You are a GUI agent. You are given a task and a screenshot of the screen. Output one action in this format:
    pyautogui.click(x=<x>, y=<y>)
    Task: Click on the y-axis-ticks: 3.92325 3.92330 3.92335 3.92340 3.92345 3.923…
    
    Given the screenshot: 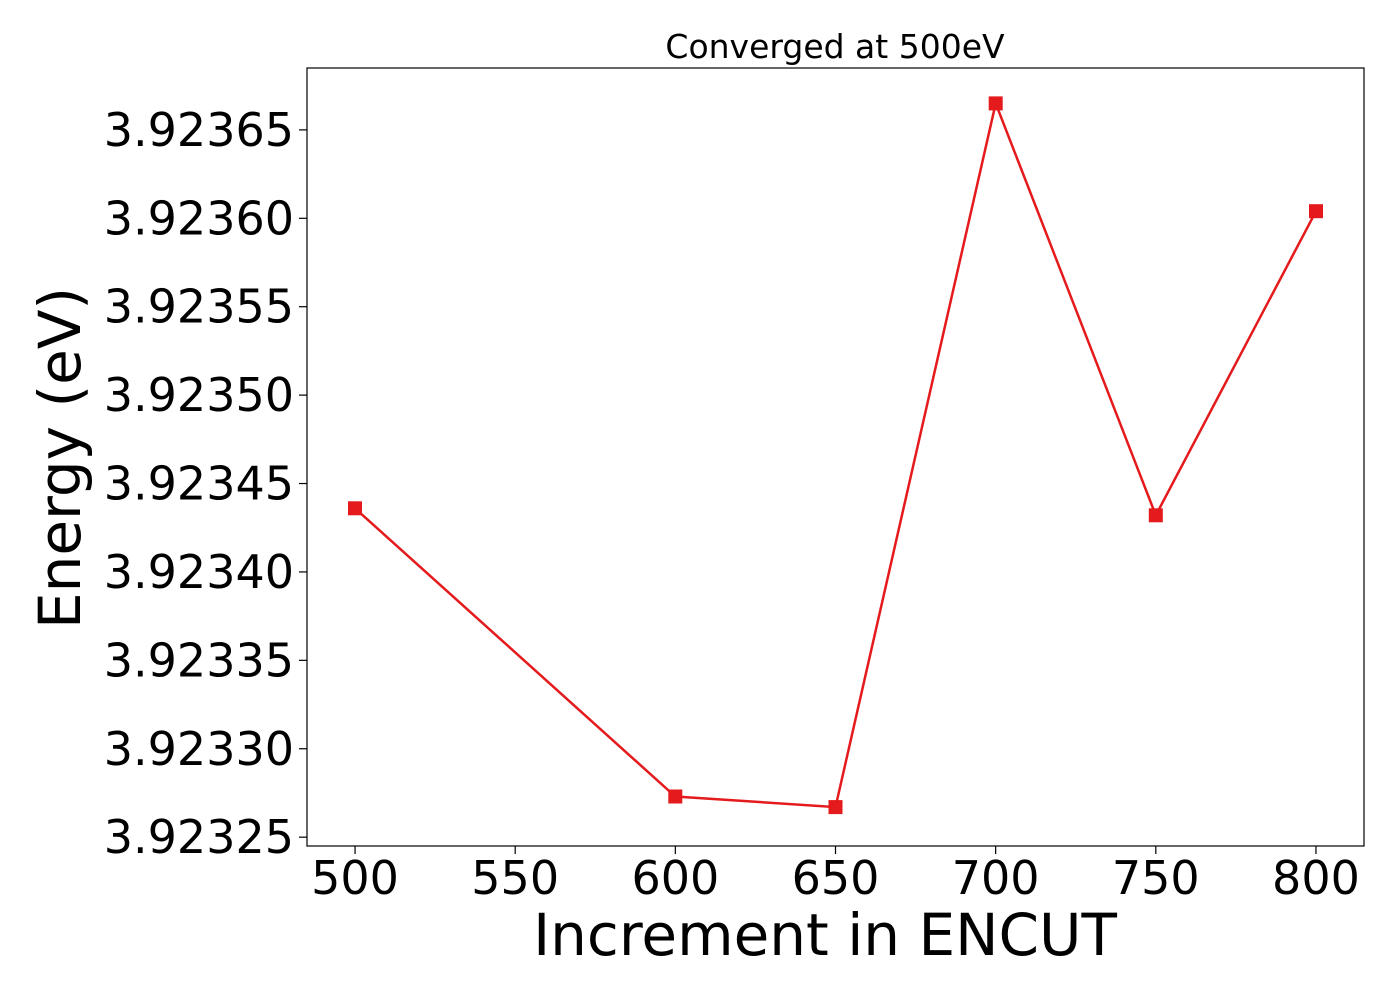 What is the action you would take?
    pyautogui.click(x=205, y=483)
    